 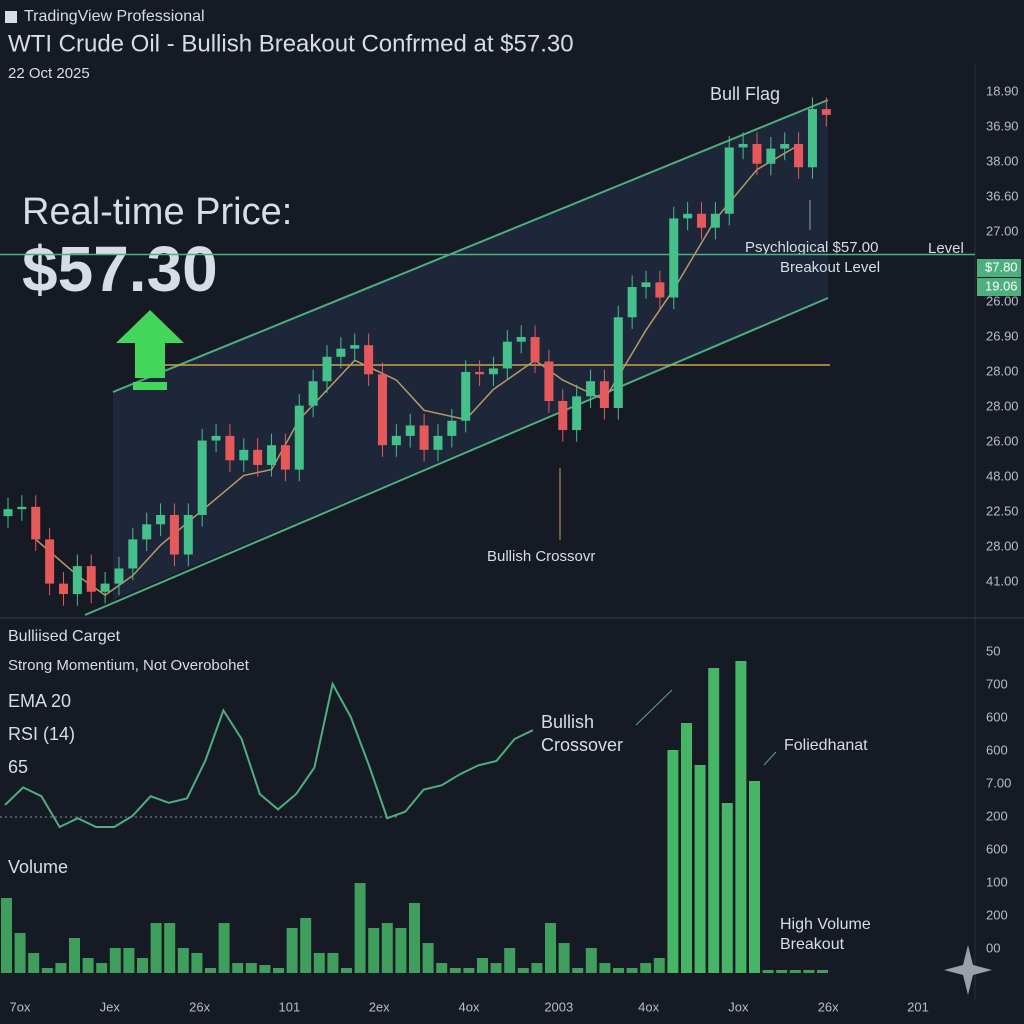 I want to click on annotation-arrow, so click(x=654, y=707).